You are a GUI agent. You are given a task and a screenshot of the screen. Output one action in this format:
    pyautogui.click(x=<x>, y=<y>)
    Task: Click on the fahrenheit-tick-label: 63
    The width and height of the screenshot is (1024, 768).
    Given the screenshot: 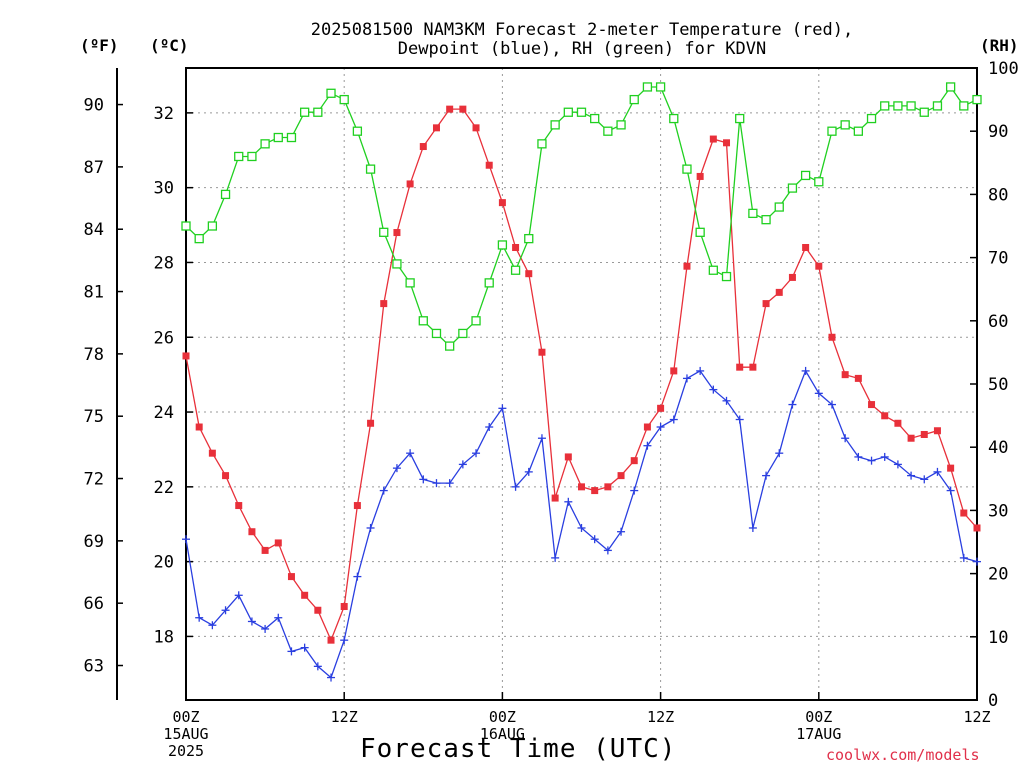 What is the action you would take?
    pyautogui.click(x=94, y=667)
    